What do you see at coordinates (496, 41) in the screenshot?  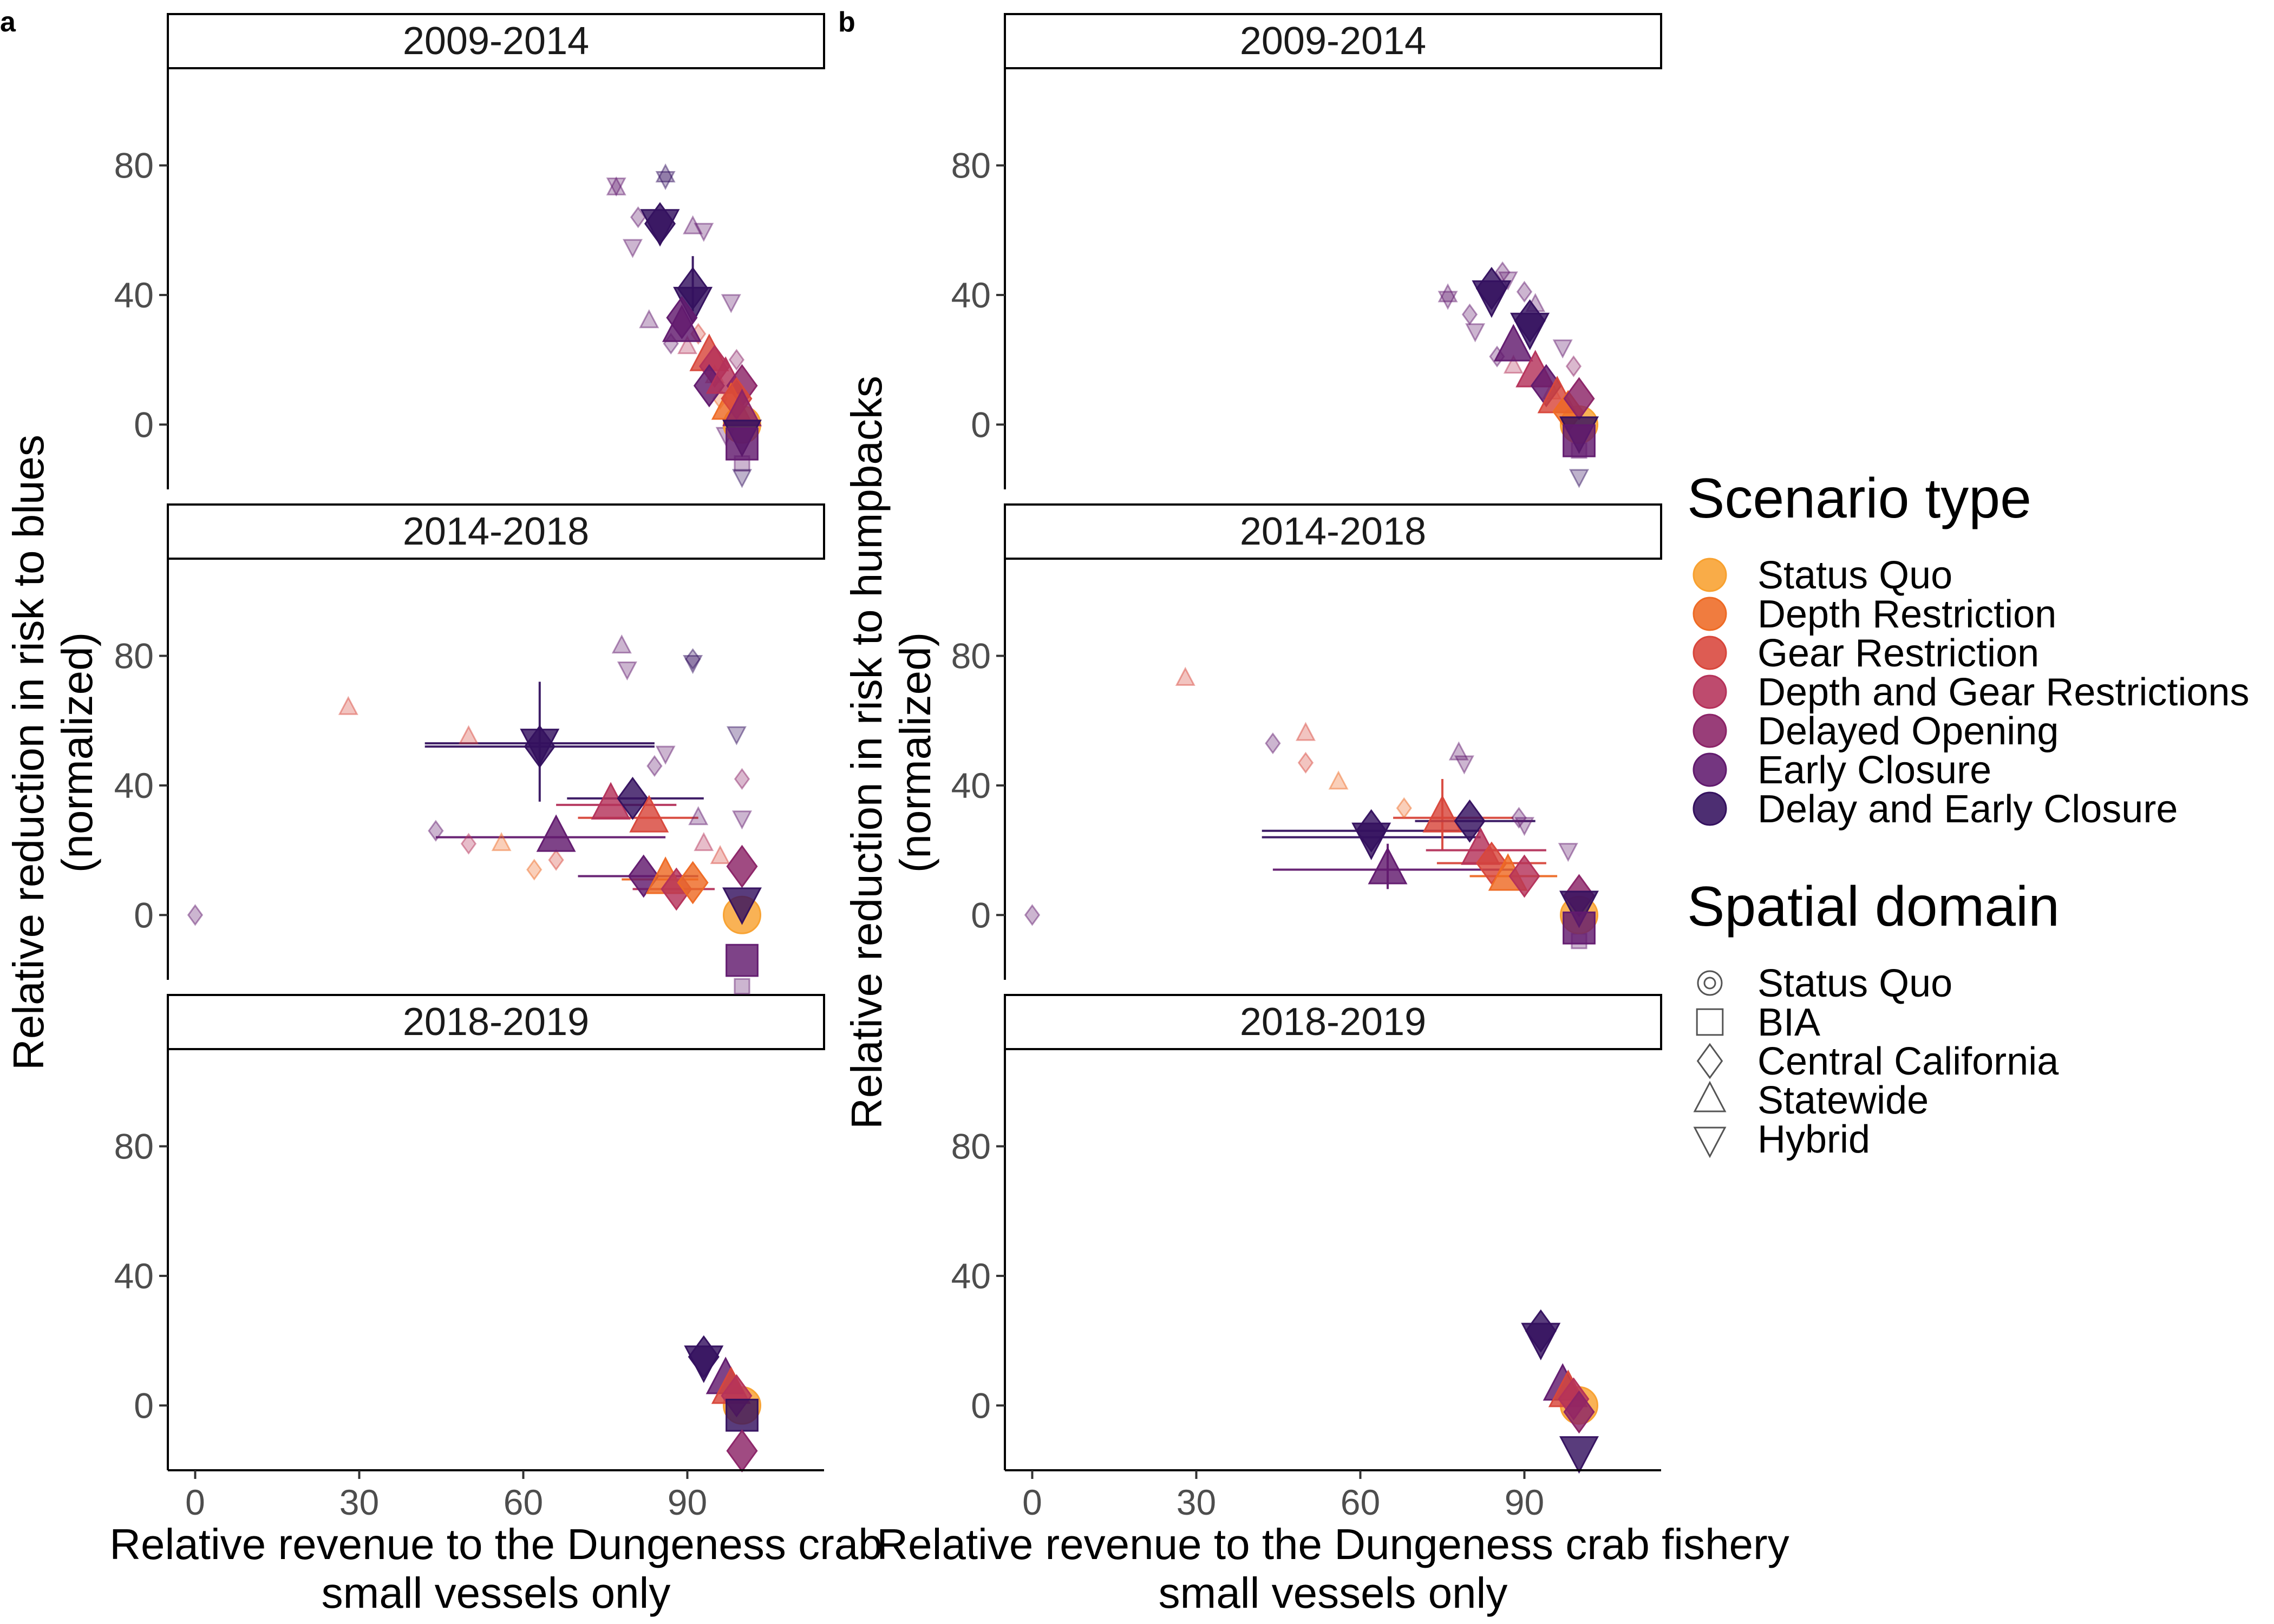 I see `left-facet-title-1: 2009-2014` at bounding box center [496, 41].